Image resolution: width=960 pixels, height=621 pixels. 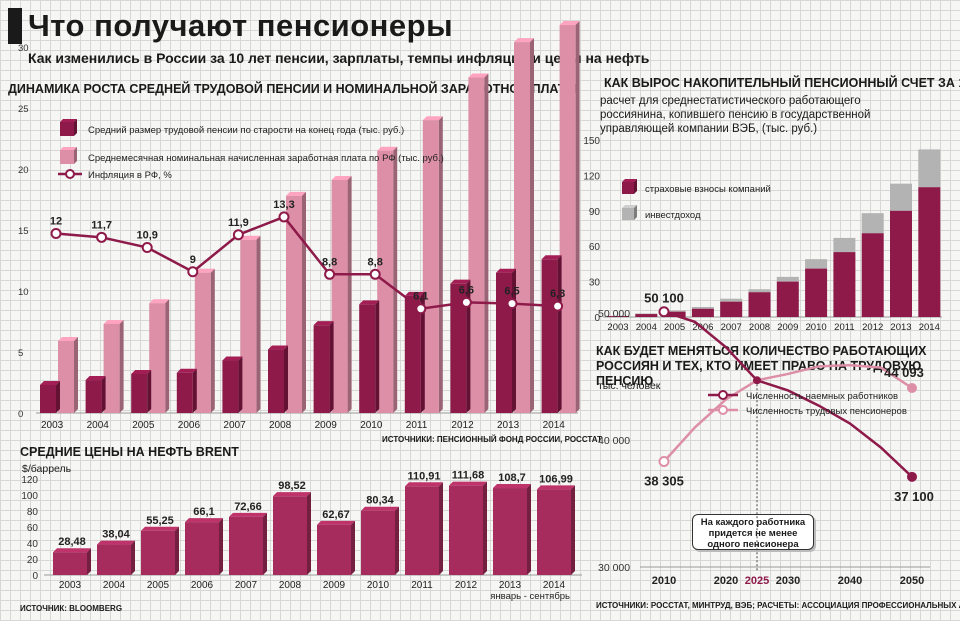 What do you see at coordinates (759, 304) in the screenshot?
I see `savings-contrib-bar-2008` at bounding box center [759, 304].